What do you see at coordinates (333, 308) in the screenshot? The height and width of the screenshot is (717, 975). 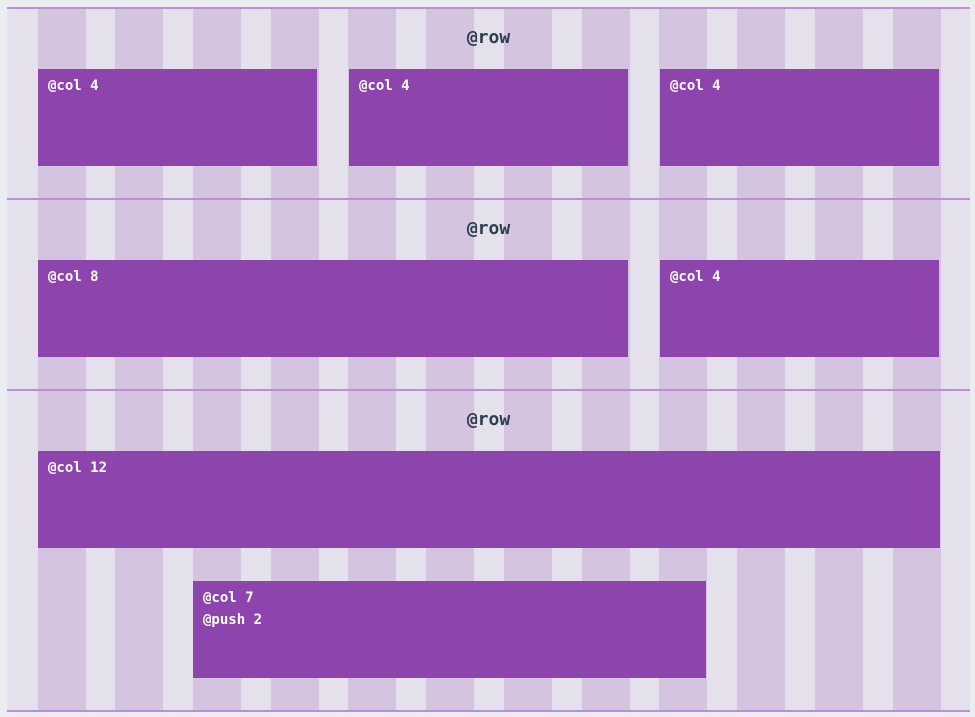 I see `column-block: @col 8` at bounding box center [333, 308].